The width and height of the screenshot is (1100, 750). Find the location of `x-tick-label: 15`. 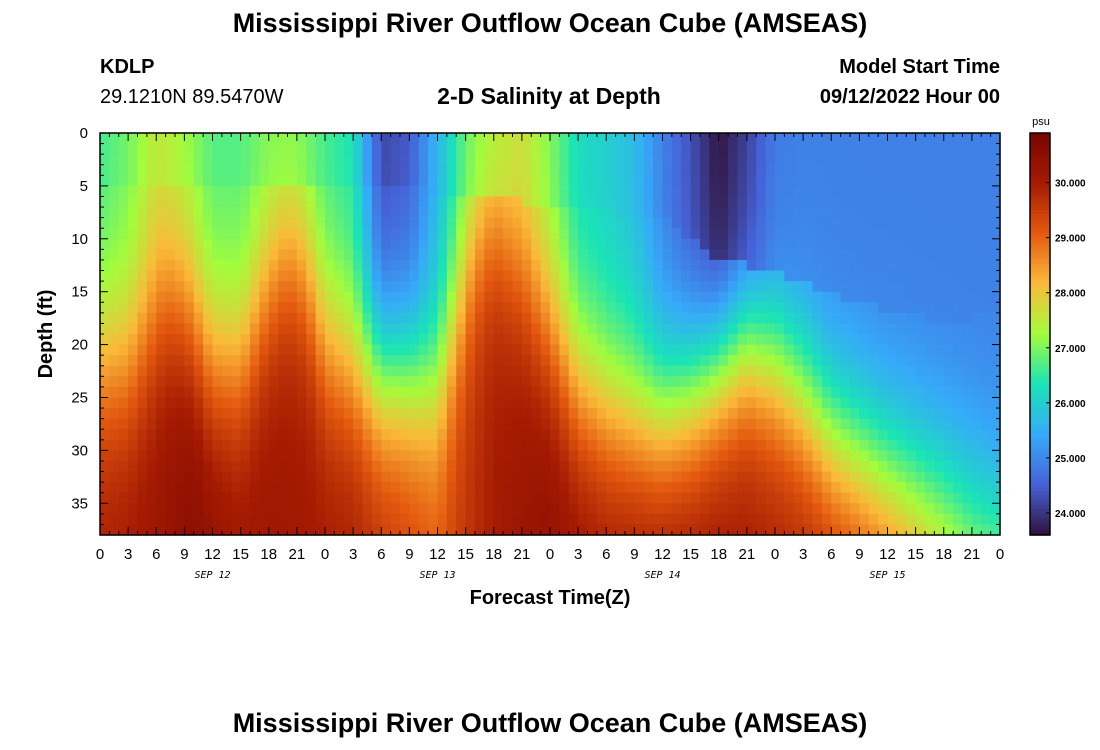

x-tick-label: 15 is located at coordinates (240, 554).